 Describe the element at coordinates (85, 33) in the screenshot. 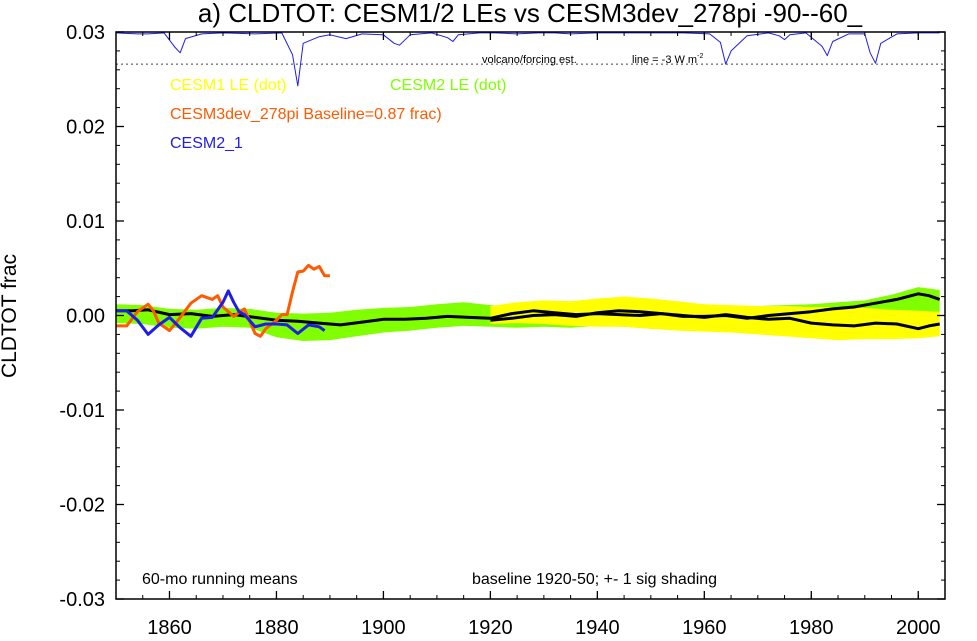

I see `y-tick-label: 0.03` at that location.